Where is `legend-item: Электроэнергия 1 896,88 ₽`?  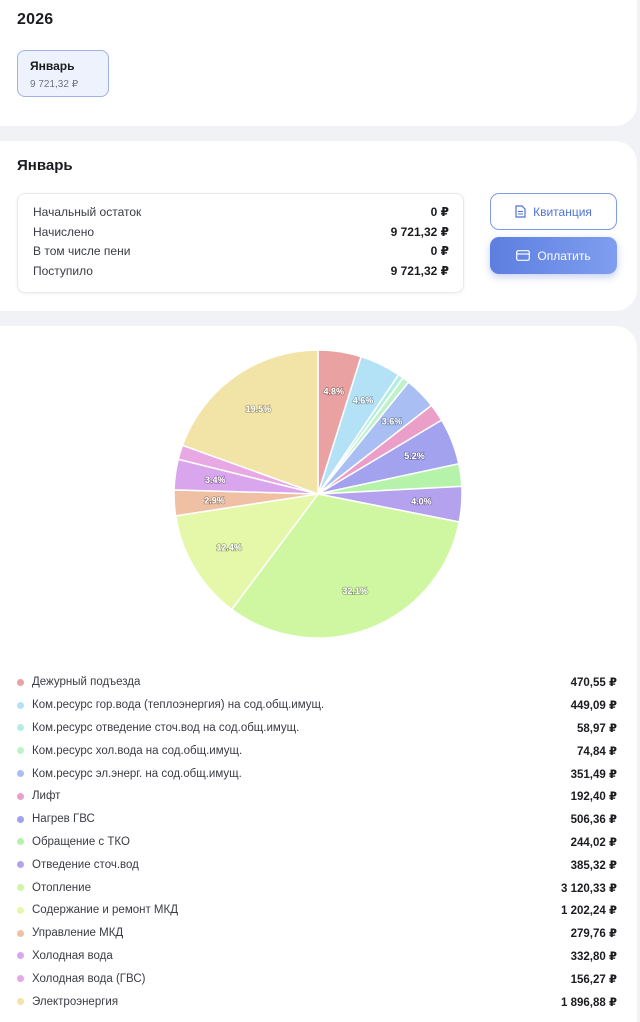 legend-item: Электроэнергия 1 896,88 ₽ is located at coordinates (317, 1001).